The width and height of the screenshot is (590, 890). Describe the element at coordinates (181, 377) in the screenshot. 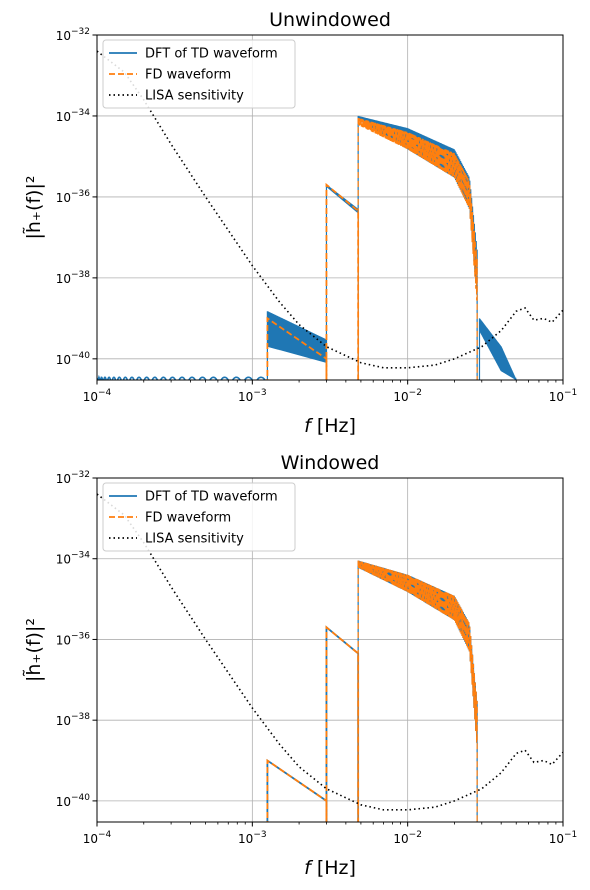

I see `series-dft-of-td-waveform-oscillation` at that location.